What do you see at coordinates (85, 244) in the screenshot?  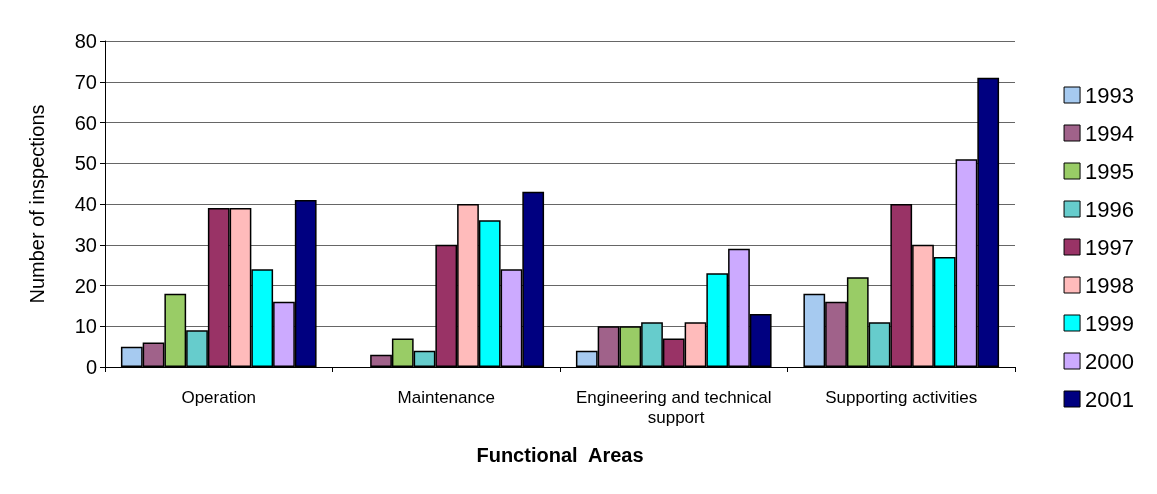 I see `y-tick-label: 30` at bounding box center [85, 244].